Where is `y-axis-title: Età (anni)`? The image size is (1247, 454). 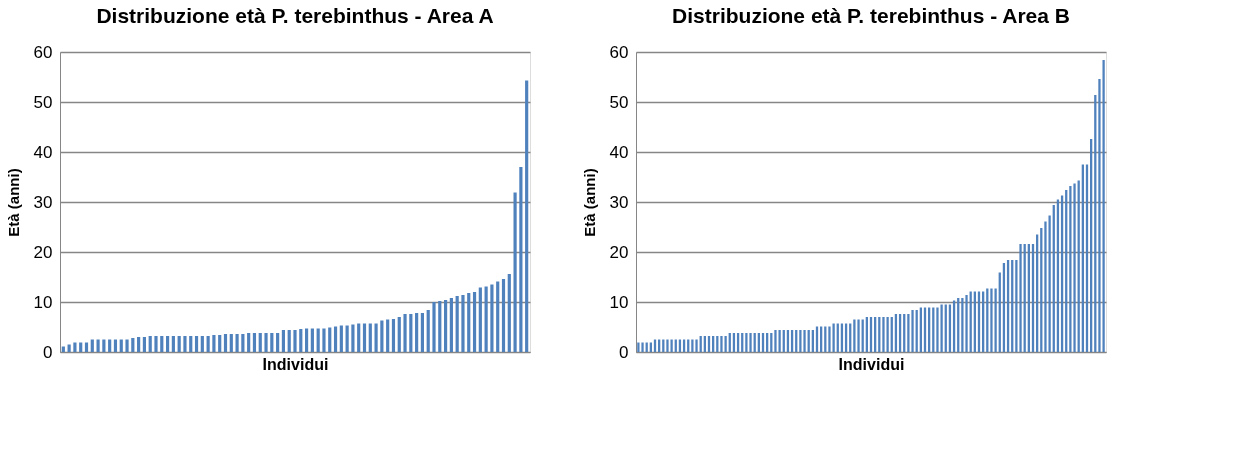 y-axis-title: Età (anni) is located at coordinates (13, 202).